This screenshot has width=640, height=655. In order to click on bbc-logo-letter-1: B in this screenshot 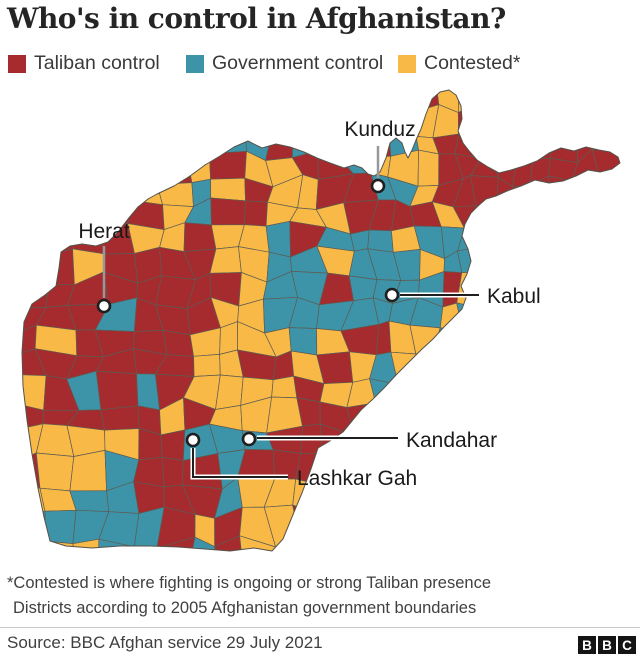, I will do `click(587, 645)`.